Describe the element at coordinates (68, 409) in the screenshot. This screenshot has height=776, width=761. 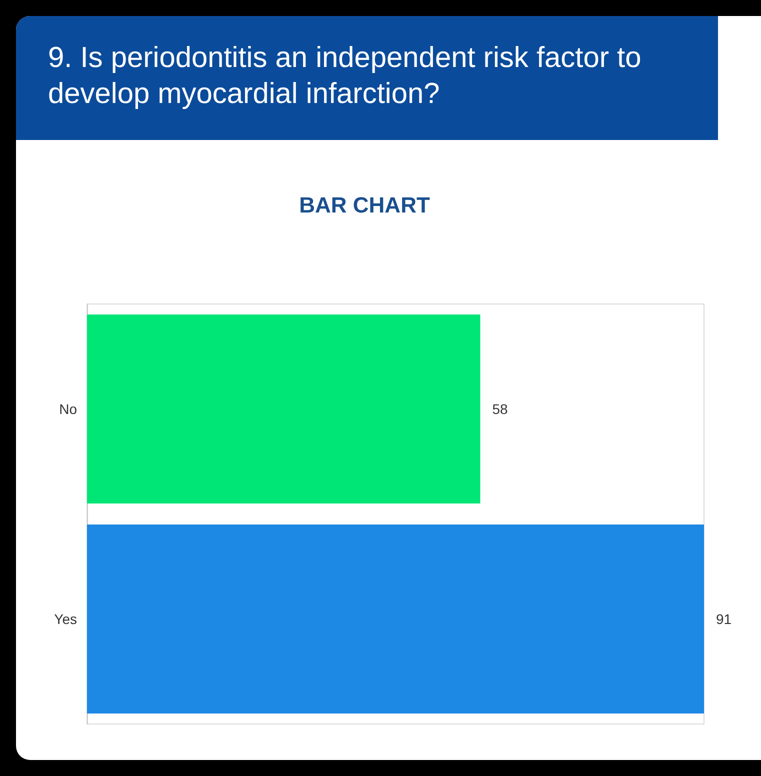
I see `y-tick-label: No` at that location.